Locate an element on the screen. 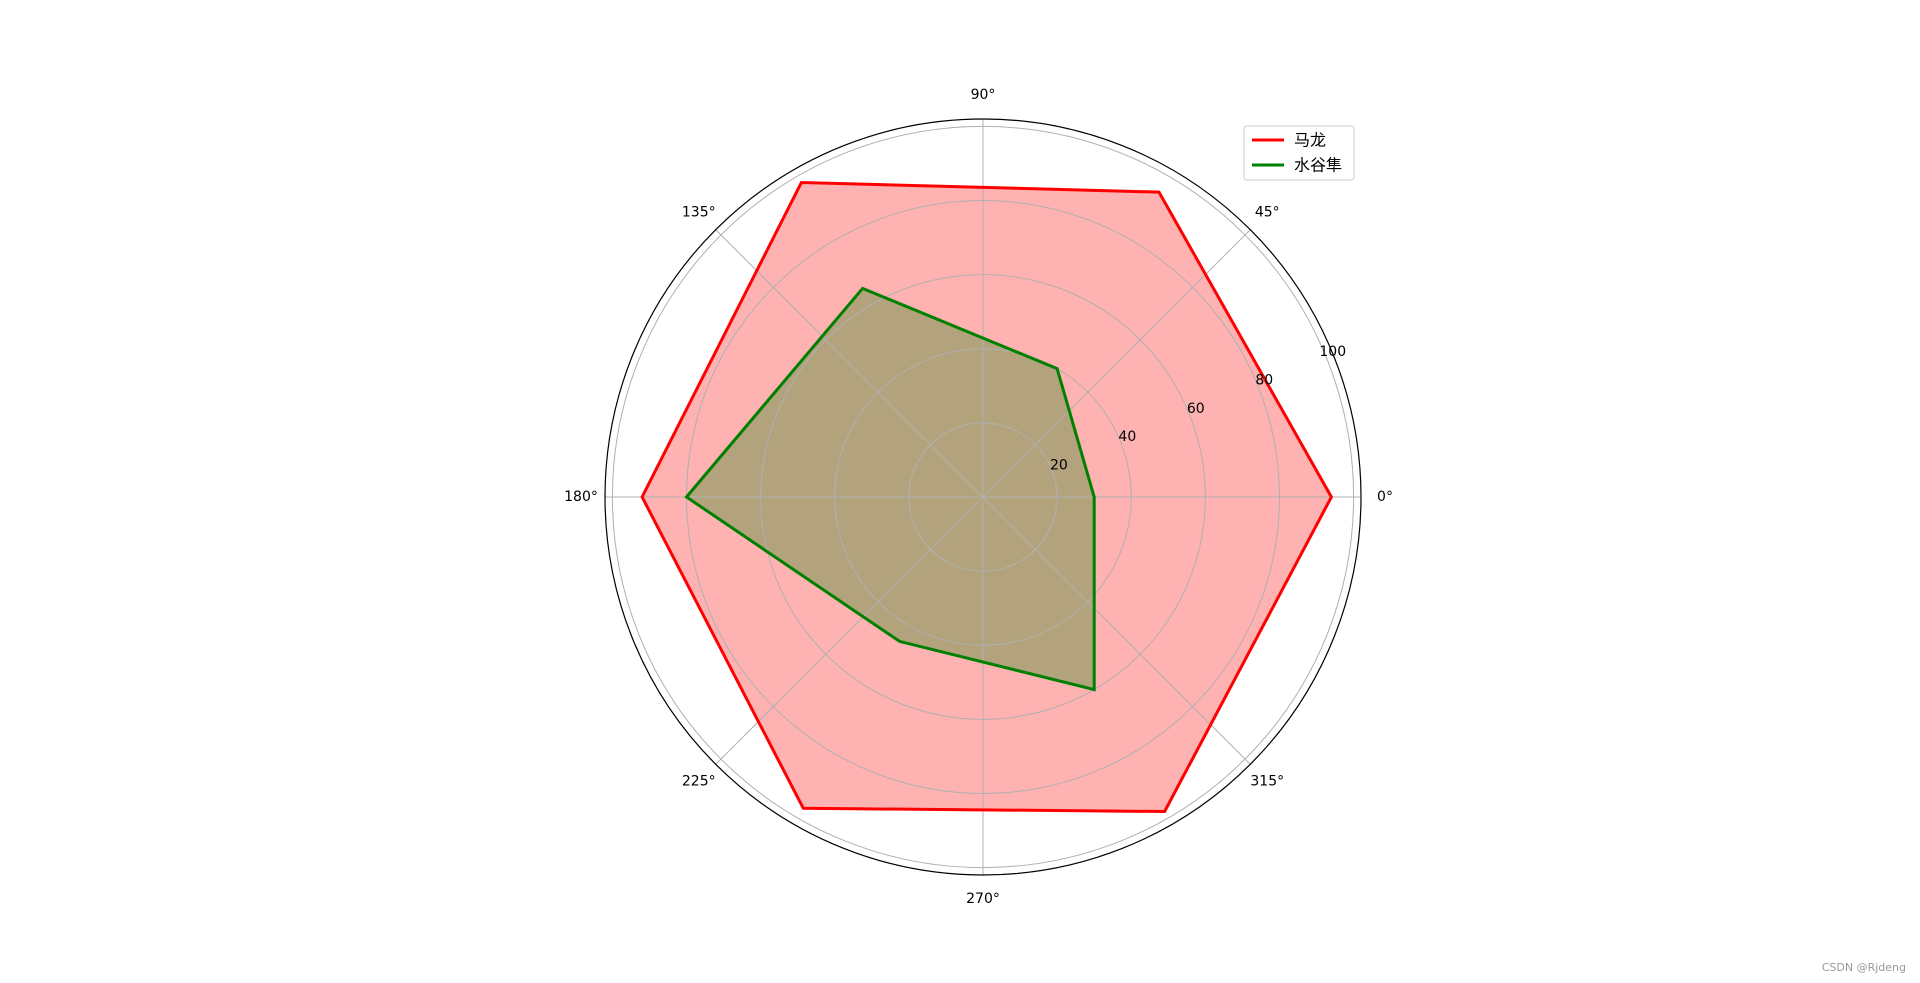 This screenshot has height=983, width=1920. angle-label: 90° is located at coordinates (983, 95).